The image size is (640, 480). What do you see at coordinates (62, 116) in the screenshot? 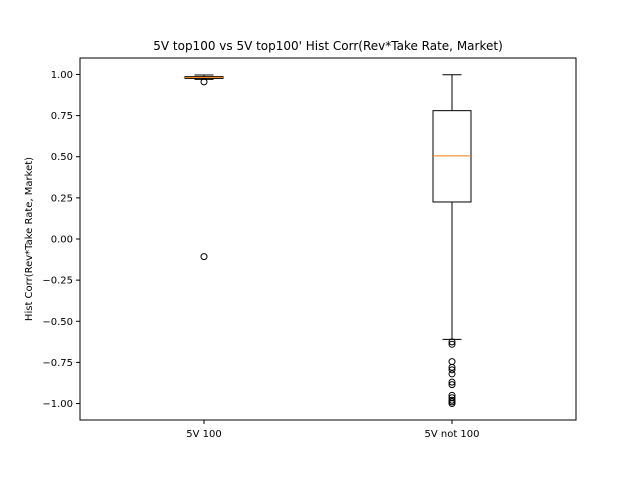
I see `y-tick-label: 0.75` at bounding box center [62, 116].